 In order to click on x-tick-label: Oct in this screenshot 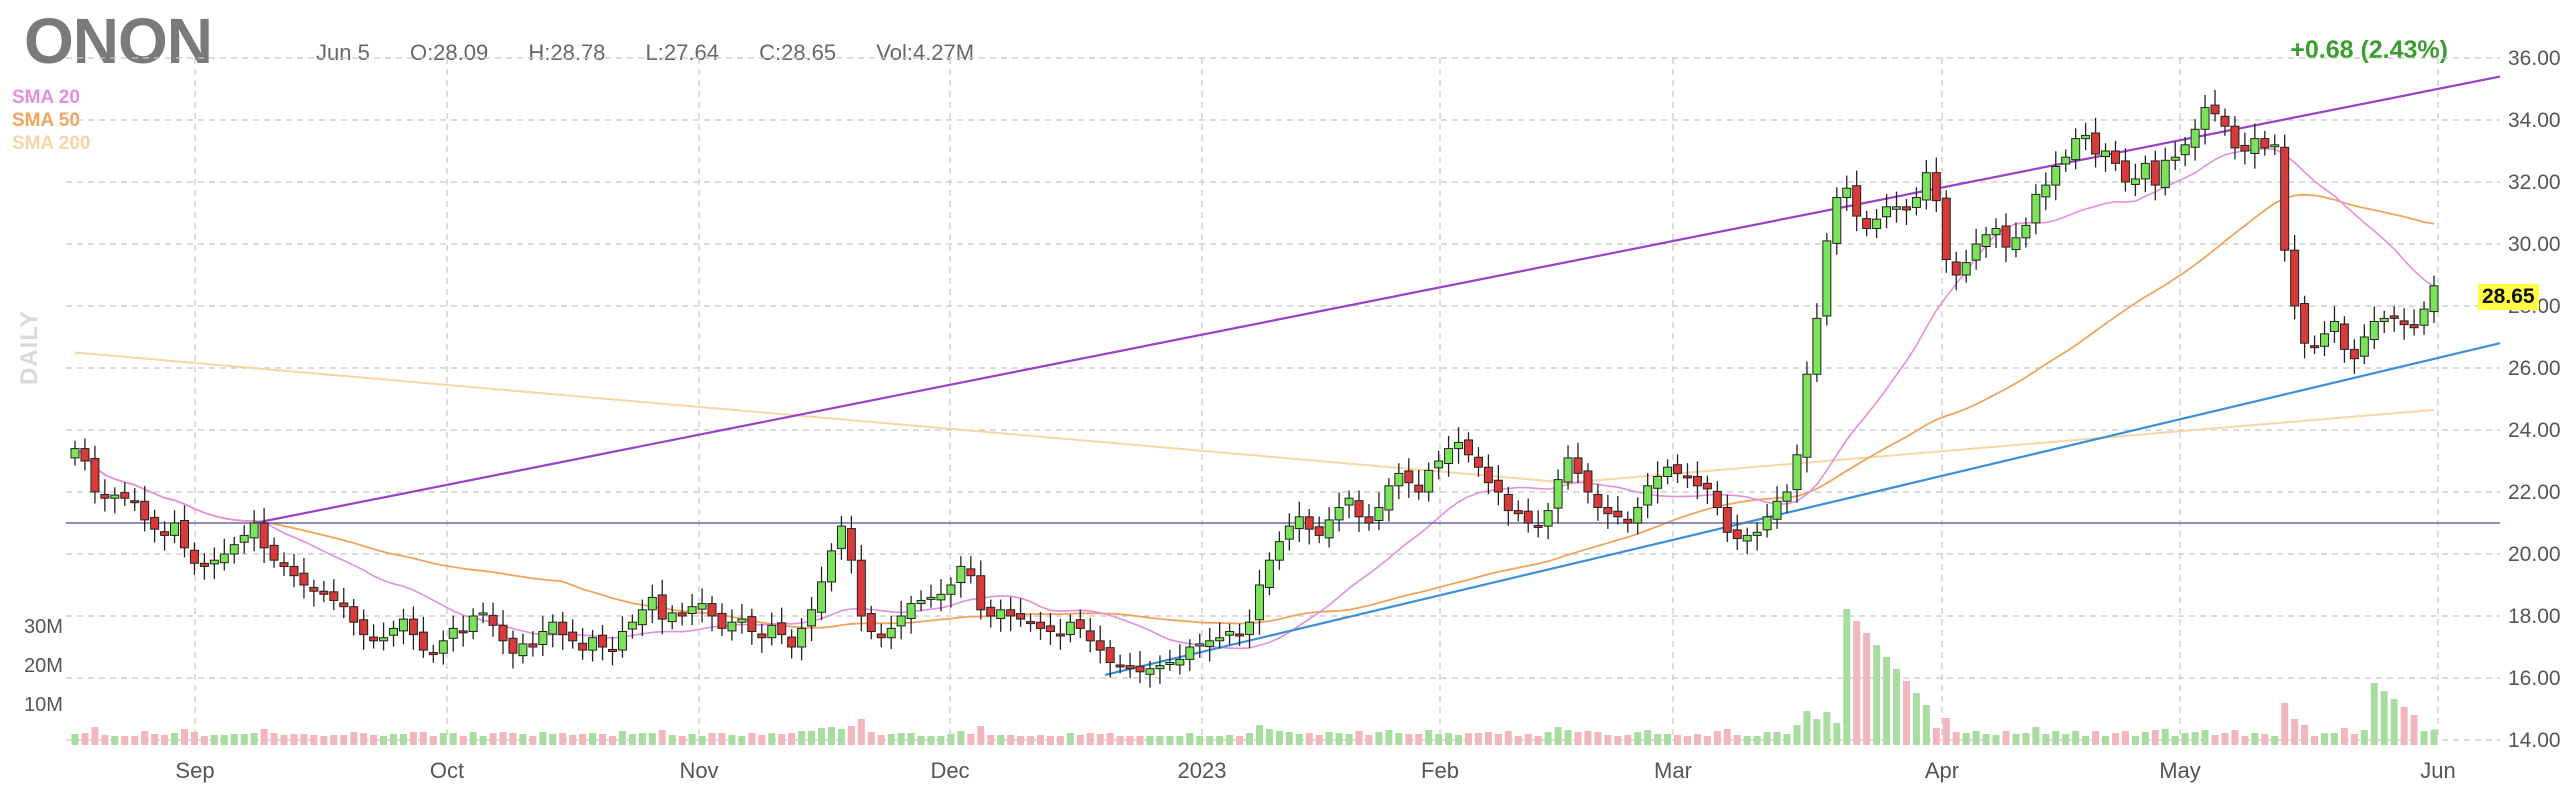, I will do `click(447, 770)`.